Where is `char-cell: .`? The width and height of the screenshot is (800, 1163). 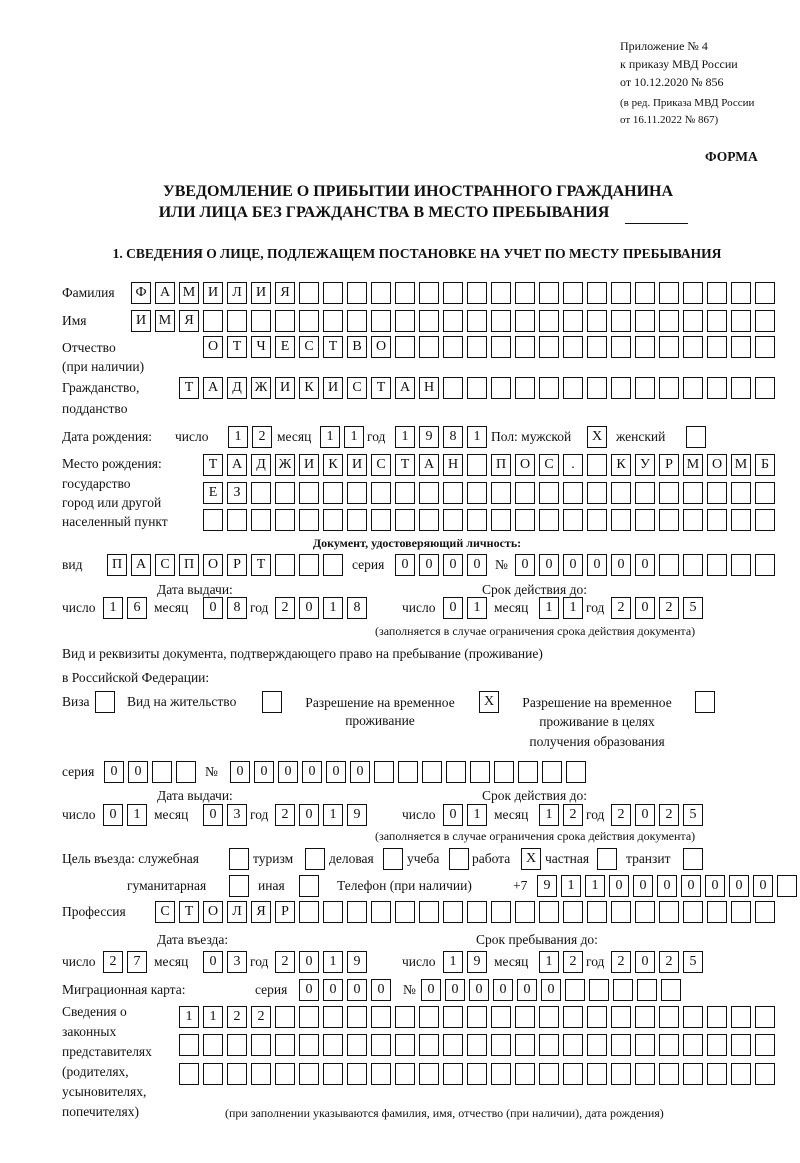 char-cell: . is located at coordinates (573, 465).